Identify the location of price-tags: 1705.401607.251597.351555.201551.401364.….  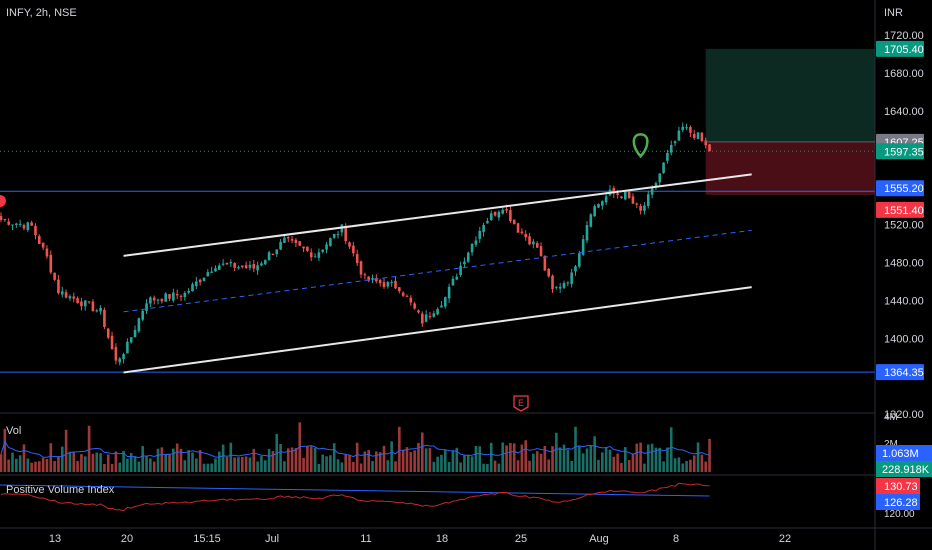
(900, 210).